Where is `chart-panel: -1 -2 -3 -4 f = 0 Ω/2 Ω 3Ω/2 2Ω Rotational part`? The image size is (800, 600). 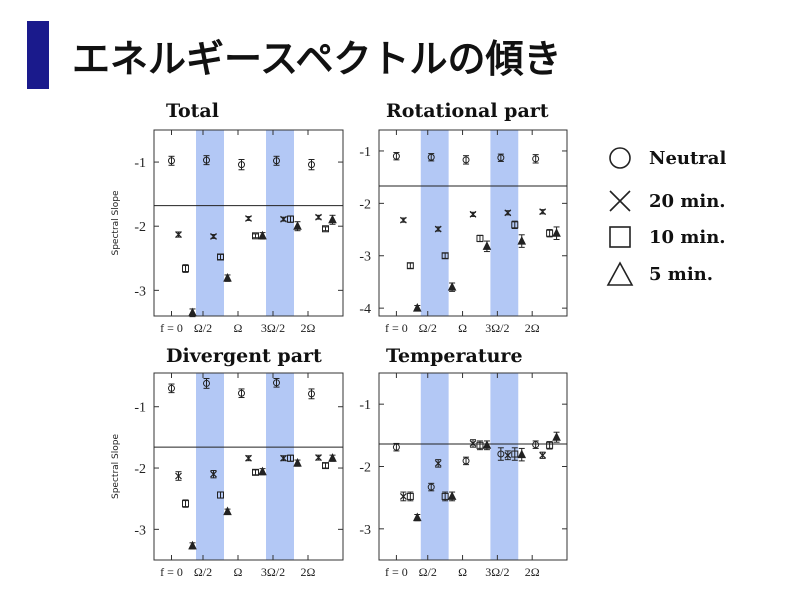
chart-panel: -1 -2 -3 -4 f = 0 Ω/2 Ω 3Ω/2 2Ω Rotational part is located at coordinates (463, 217).